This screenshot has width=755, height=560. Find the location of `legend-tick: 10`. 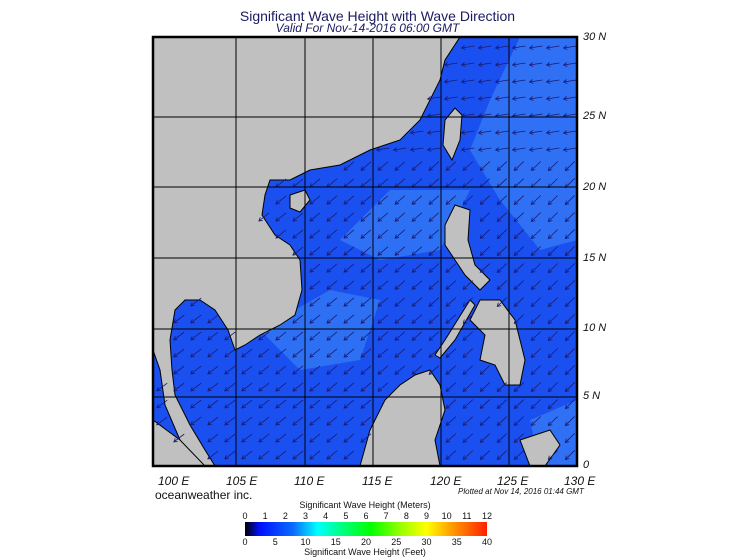

legend-tick: 10 is located at coordinates (305, 542).